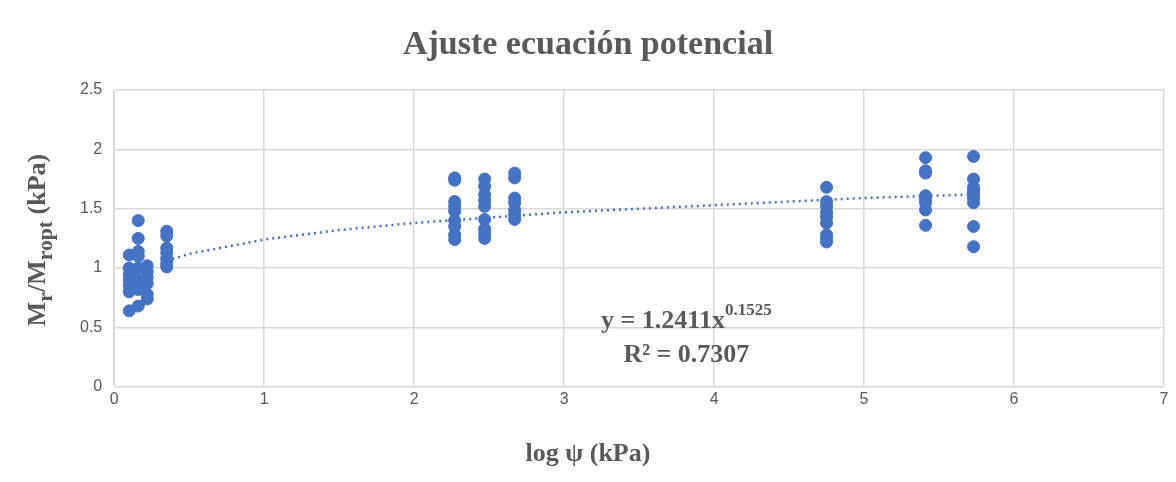  What do you see at coordinates (714, 398) in the screenshot?
I see `x-tick-label: 4` at bounding box center [714, 398].